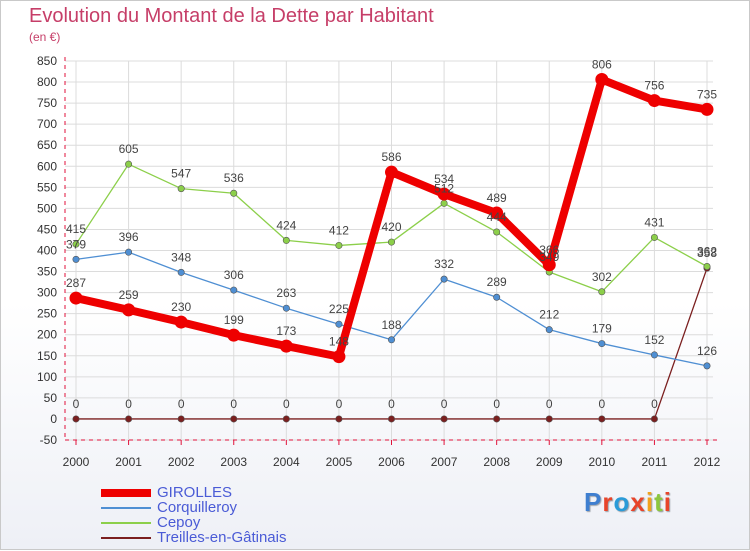 The height and width of the screenshot is (551, 750). What do you see at coordinates (549, 257) in the screenshot?
I see `data-label: 349` at bounding box center [549, 257].